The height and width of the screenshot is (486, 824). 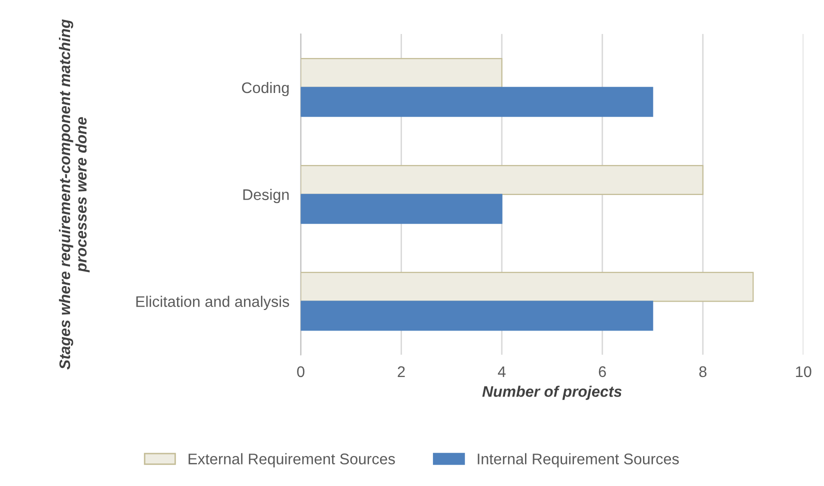 I want to click on x-tick-label: 10, so click(x=804, y=372).